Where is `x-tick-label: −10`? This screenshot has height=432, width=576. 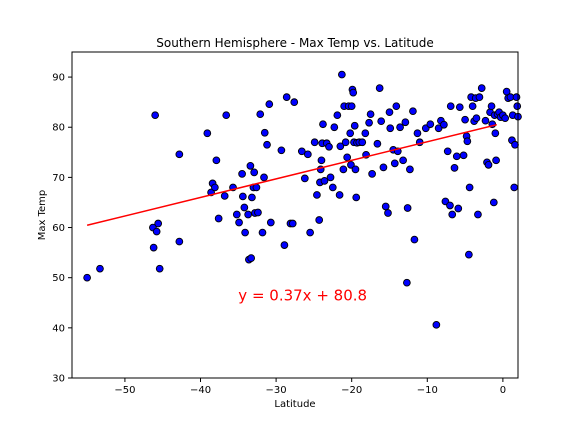 x-tick-label: −10 is located at coordinates (427, 390).